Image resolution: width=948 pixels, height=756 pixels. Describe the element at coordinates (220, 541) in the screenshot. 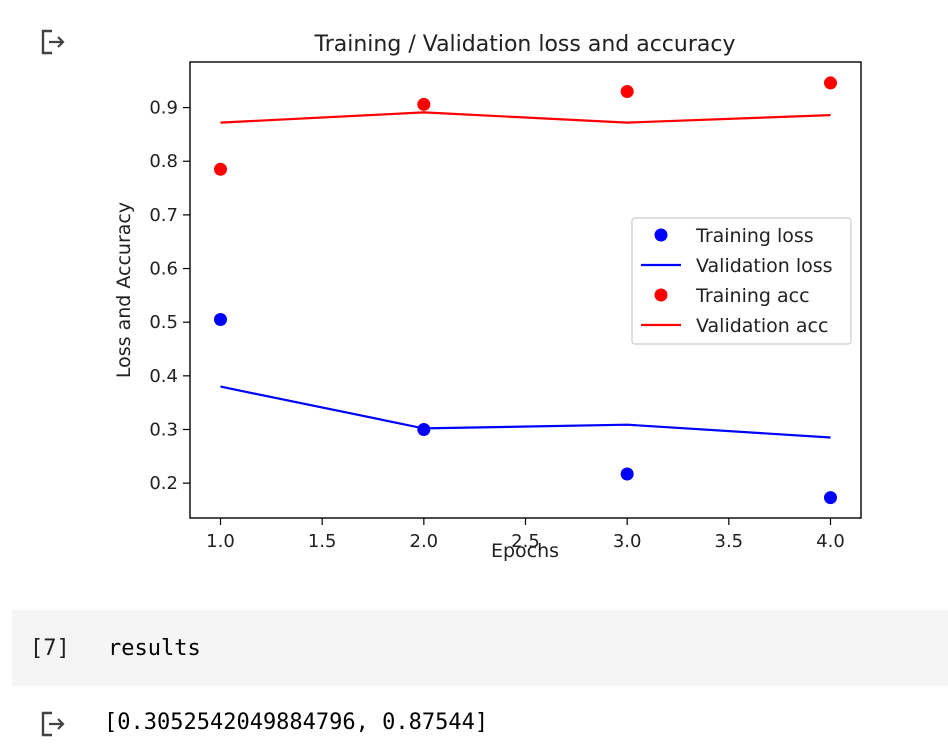

I see `x-tick-label: 1.0` at that location.